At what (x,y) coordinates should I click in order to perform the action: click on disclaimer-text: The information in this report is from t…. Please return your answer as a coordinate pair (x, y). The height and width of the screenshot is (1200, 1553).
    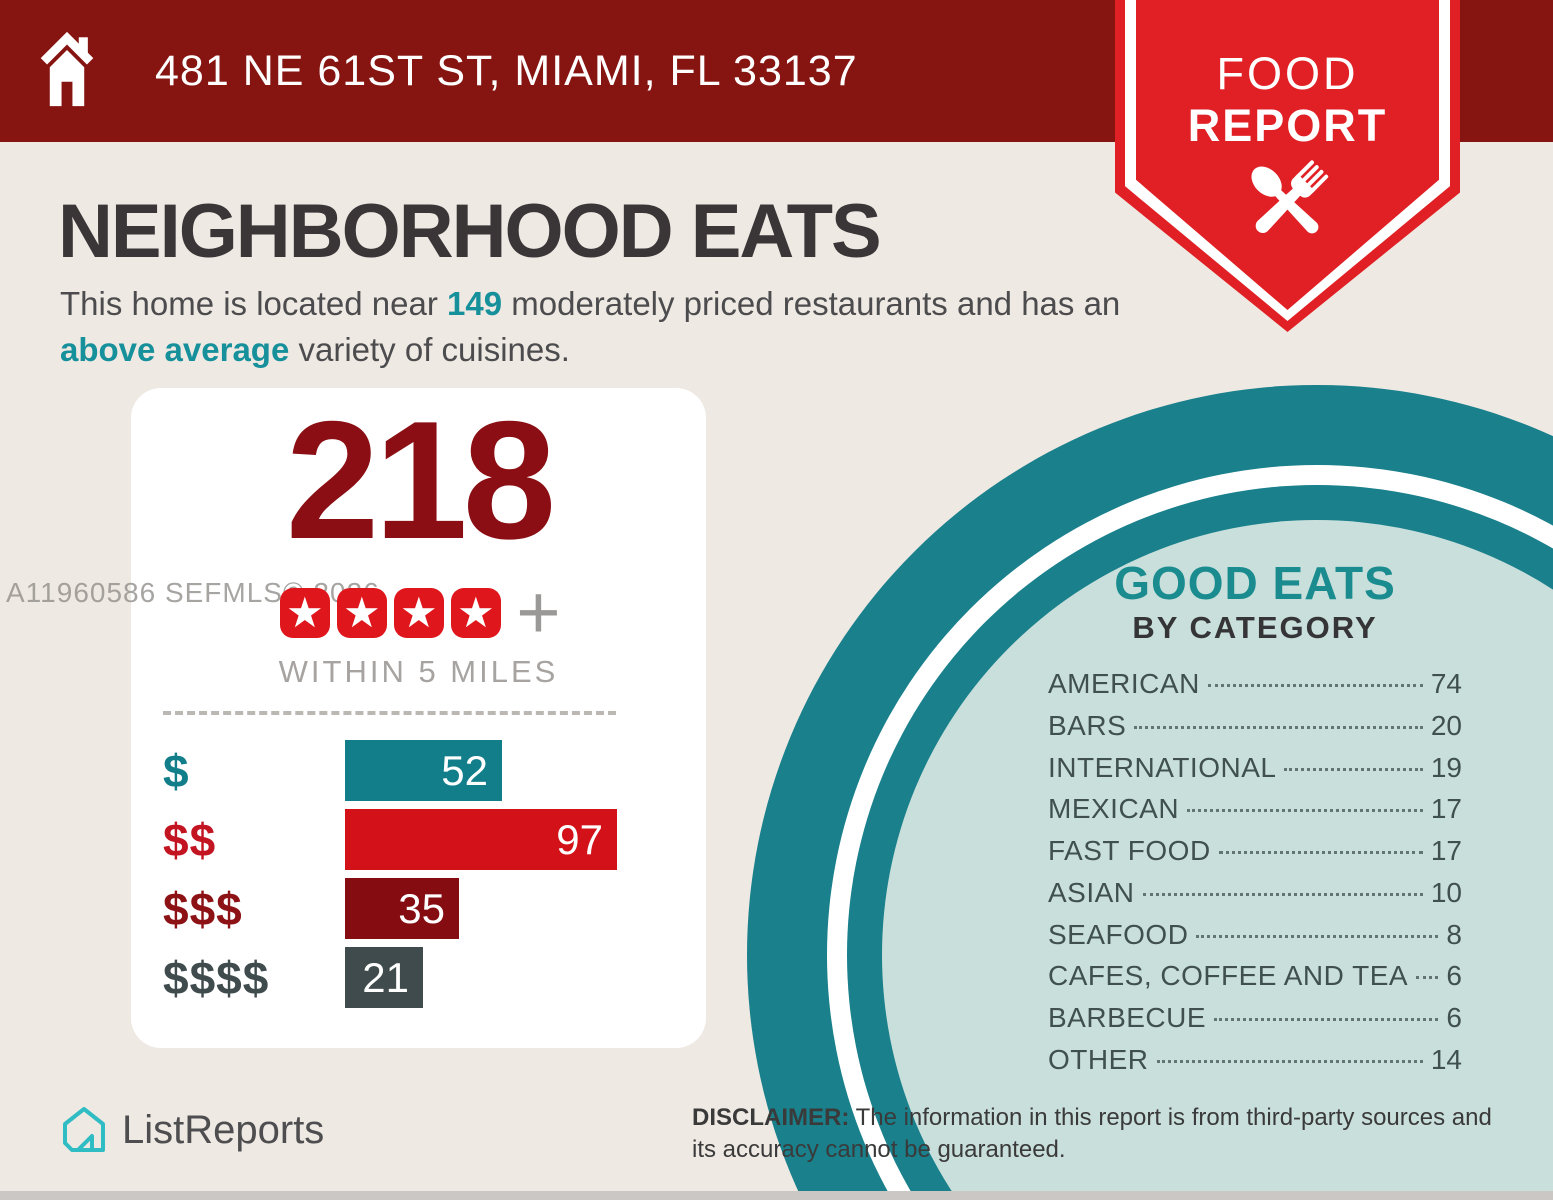
    Looking at the image, I should click on (1092, 1133).